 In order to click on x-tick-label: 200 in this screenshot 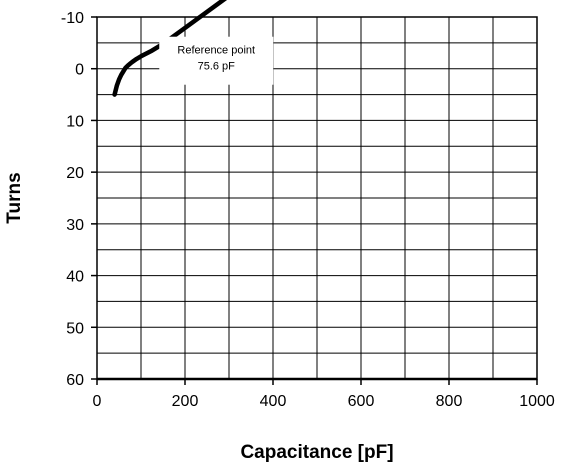, I will do `click(185, 401)`.